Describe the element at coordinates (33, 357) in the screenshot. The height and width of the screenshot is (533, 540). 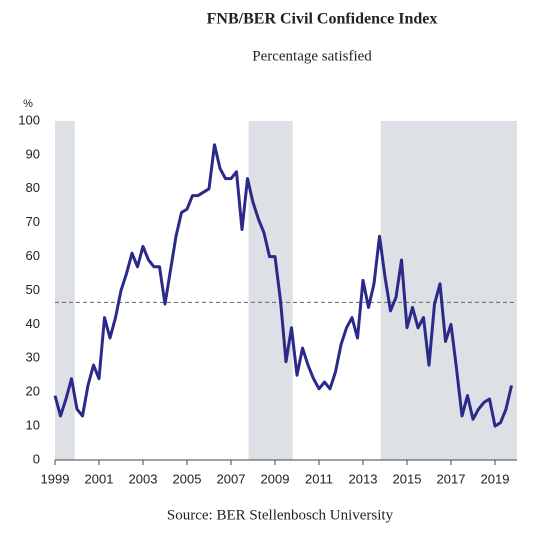
I see `y-tick-label: 30` at that location.